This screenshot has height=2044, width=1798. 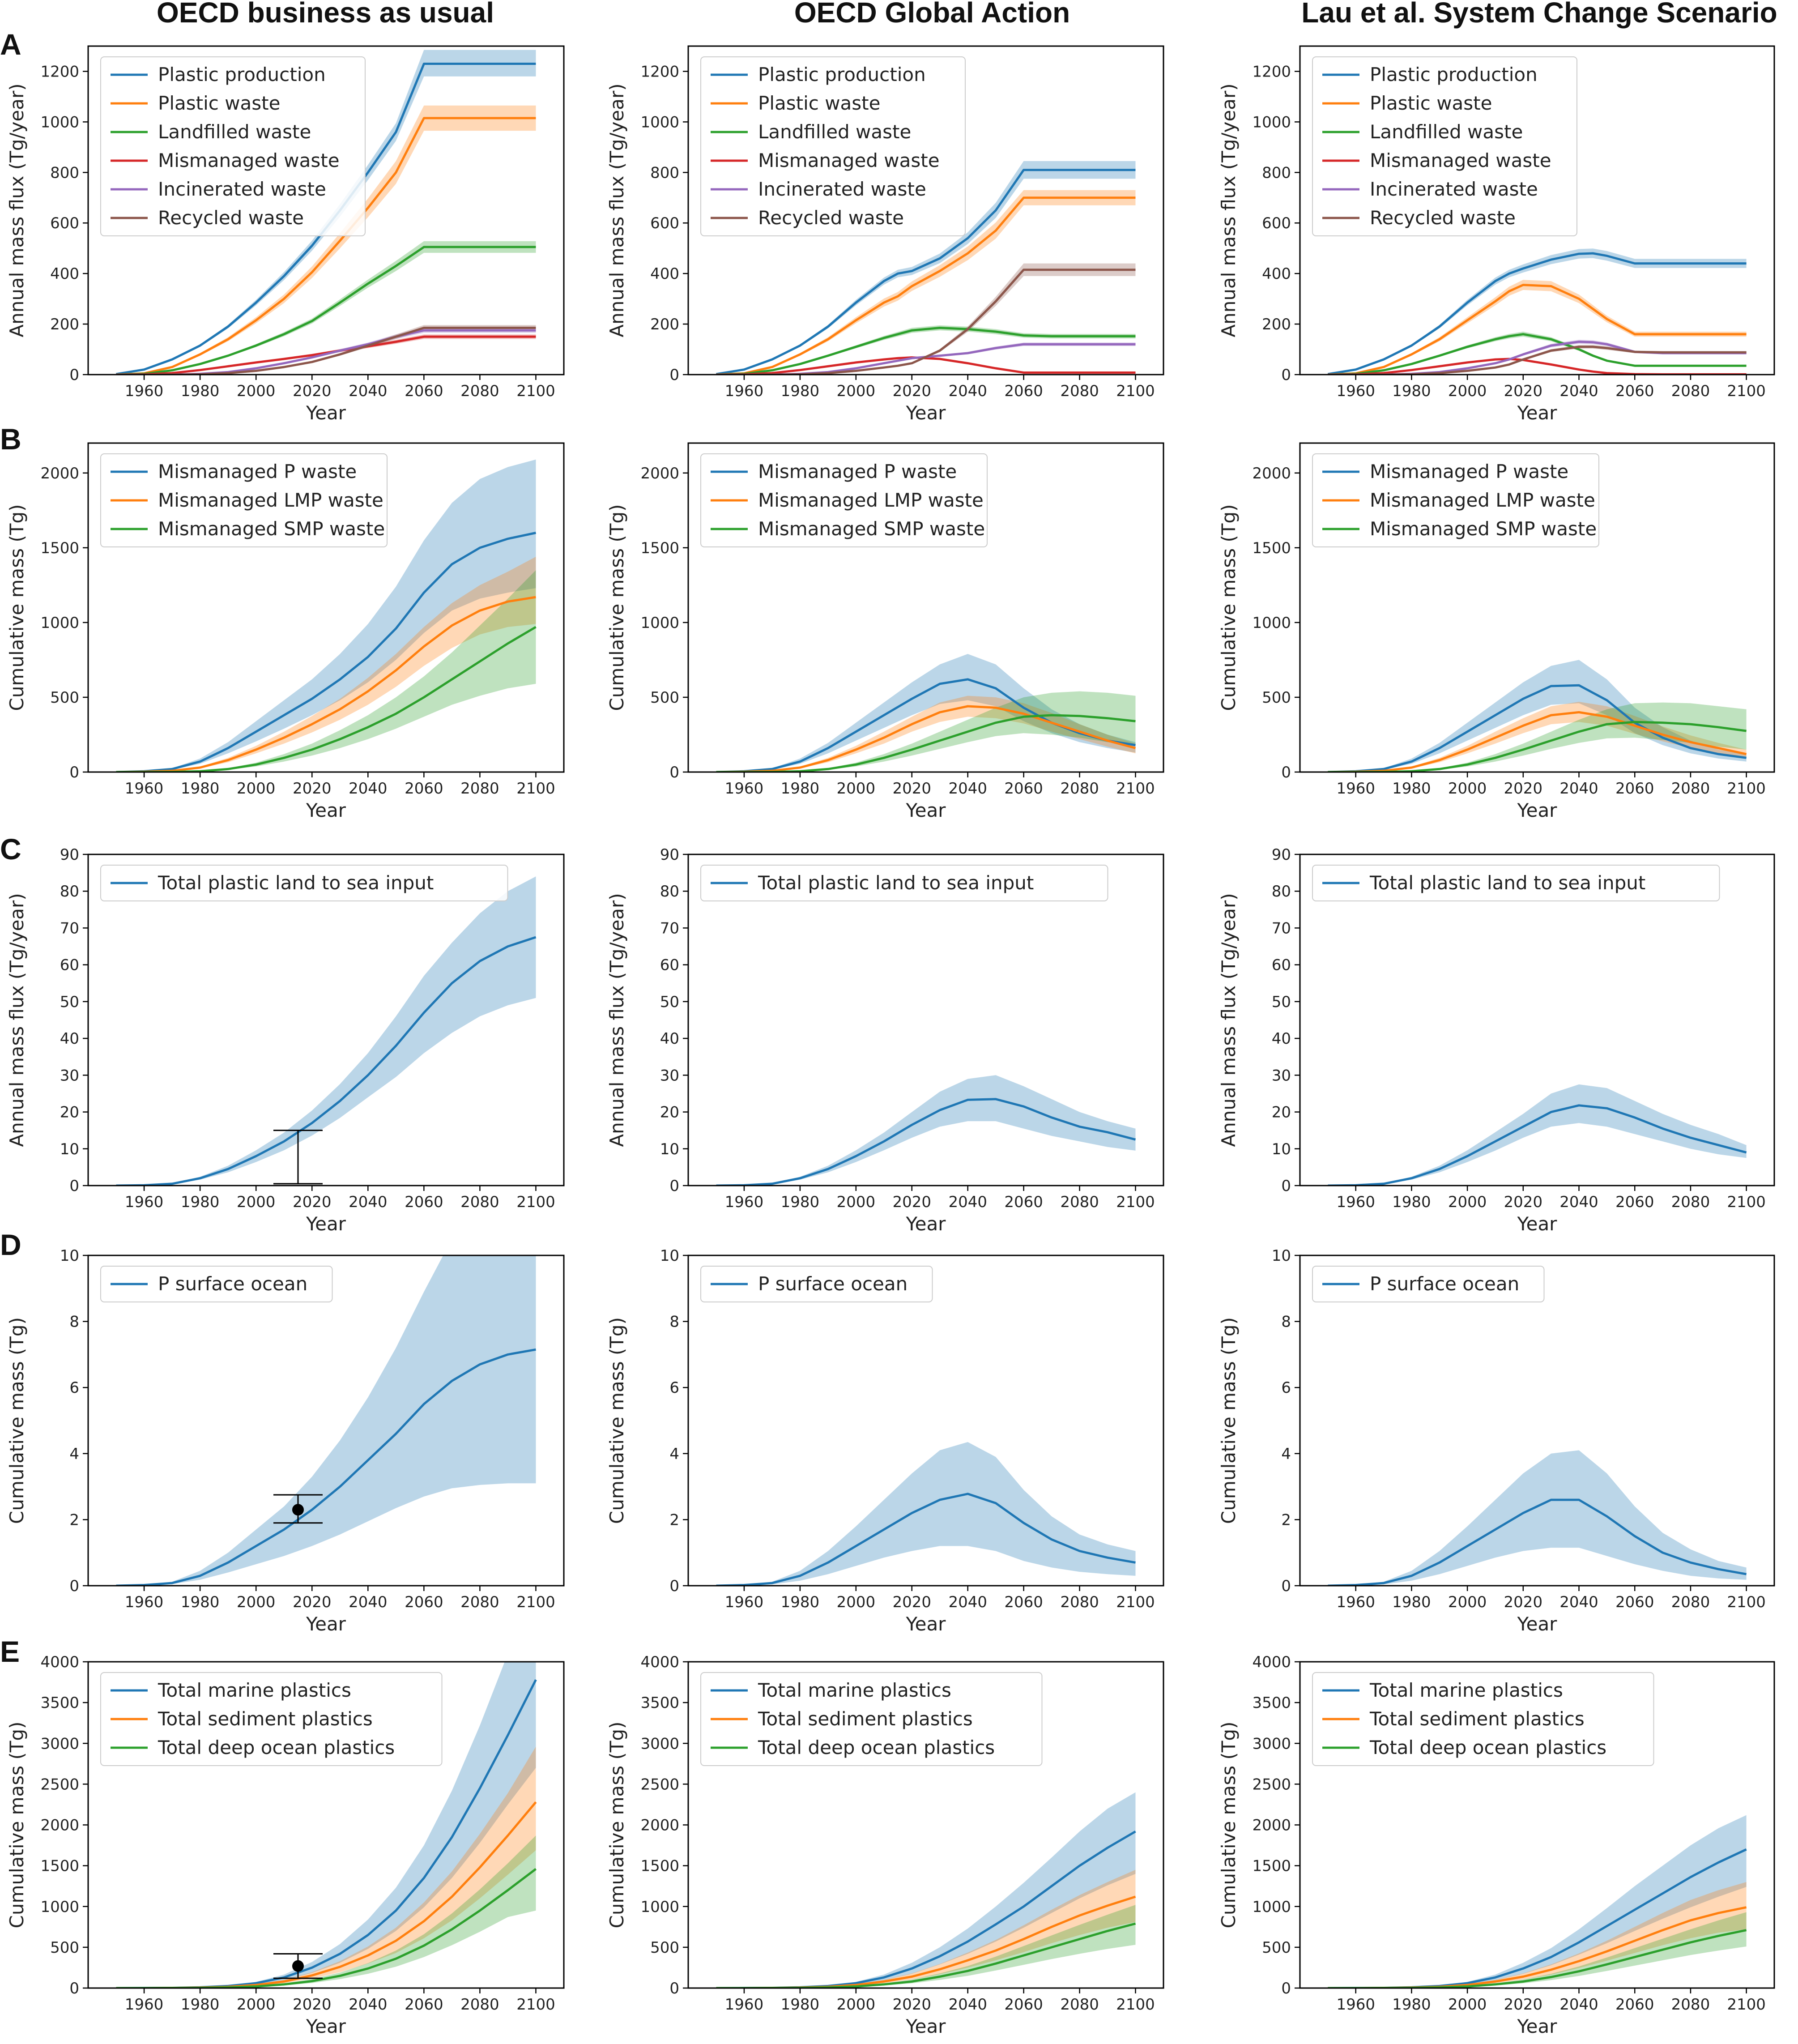 What do you see at coordinates (670, 891) in the screenshot?
I see `y-tick-label: 80` at bounding box center [670, 891].